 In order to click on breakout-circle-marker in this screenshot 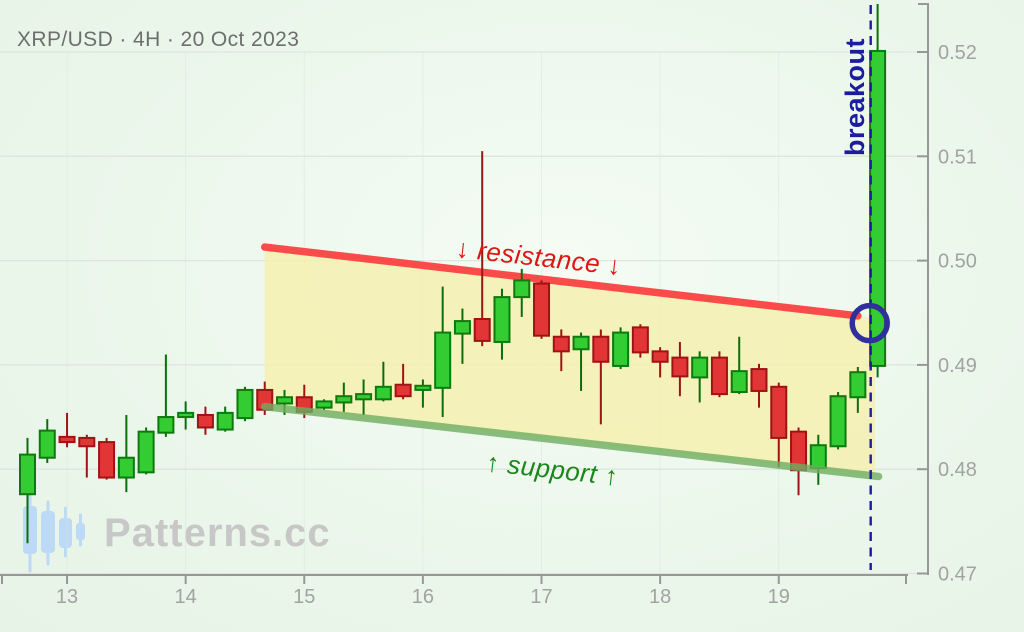, I will do `click(869, 323)`.